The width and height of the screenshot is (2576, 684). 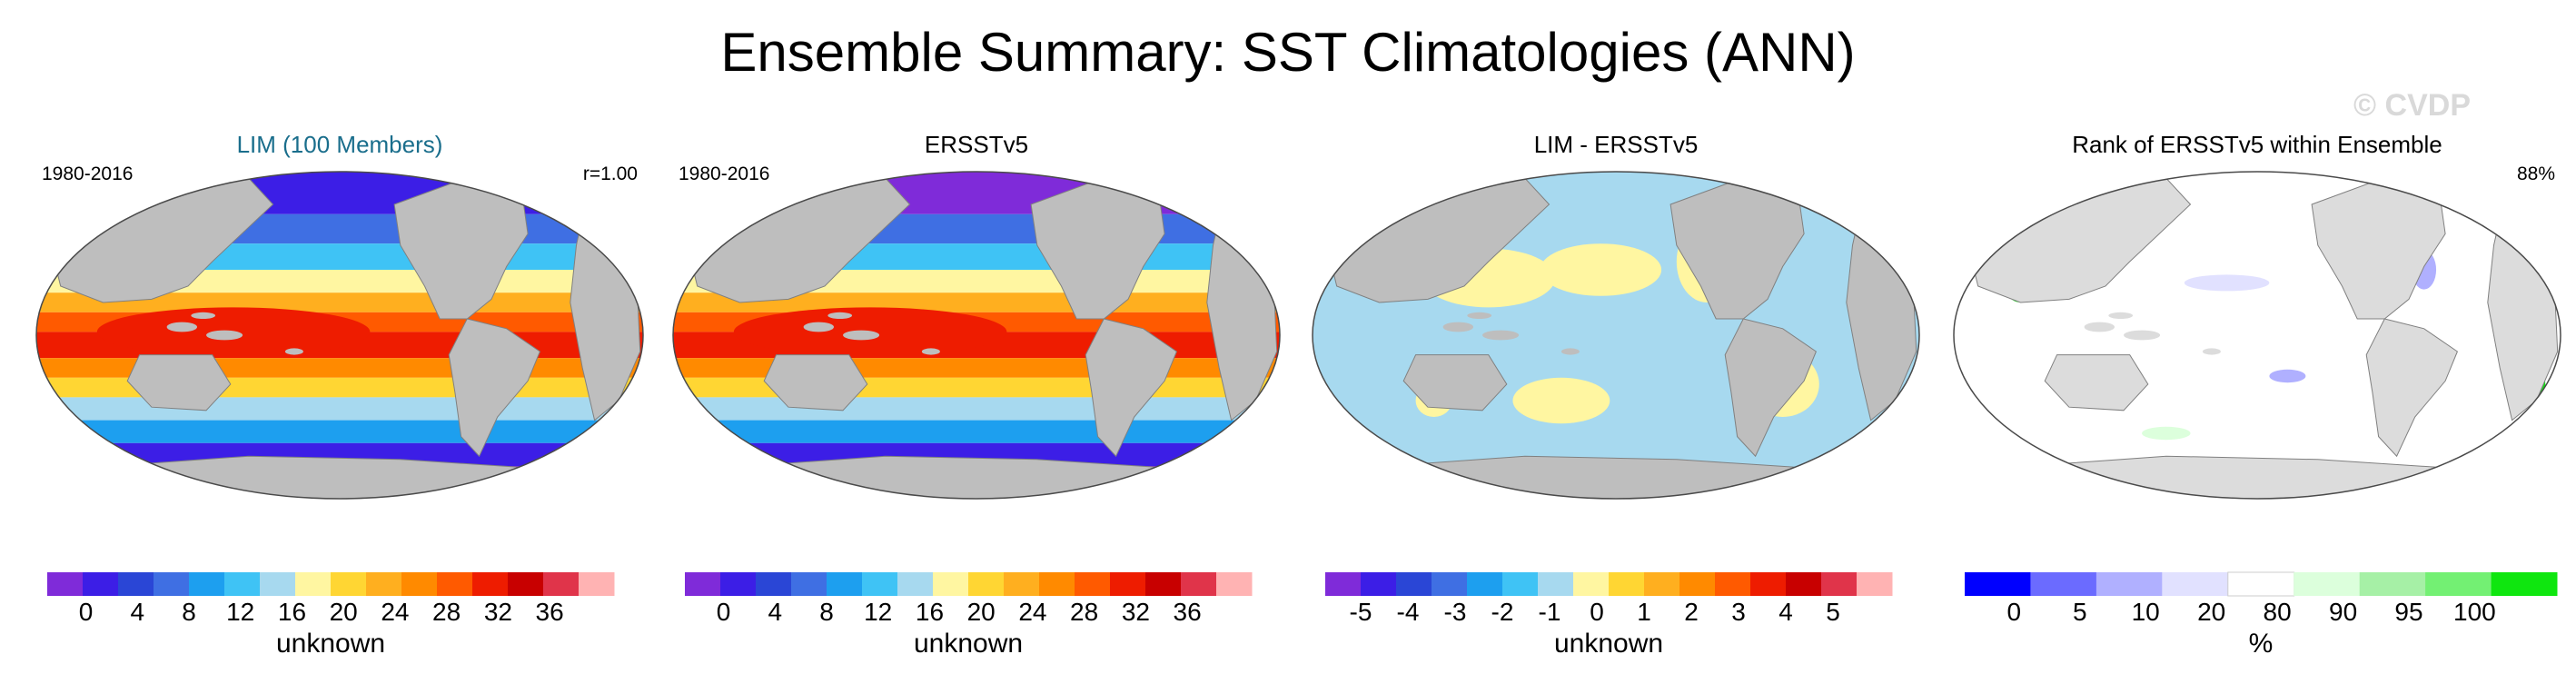 What do you see at coordinates (2211, 612) in the screenshot?
I see `colorbar-4-tick-4: 20` at bounding box center [2211, 612].